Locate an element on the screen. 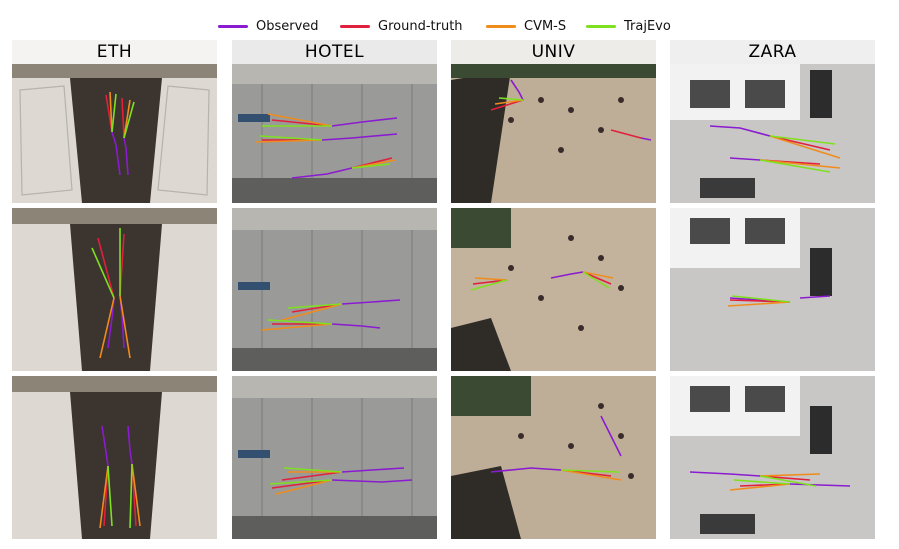  legend-swatch-ground-truth is located at coordinates (355, 26).